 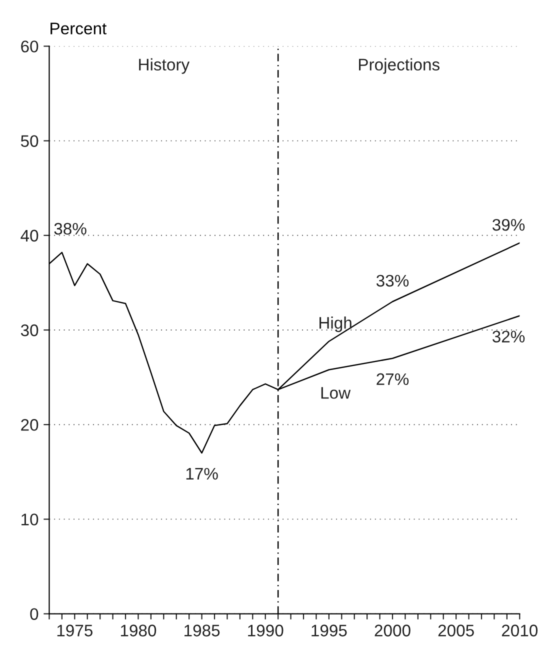 I want to click on x-tick-label: 2010, so click(x=520, y=630).